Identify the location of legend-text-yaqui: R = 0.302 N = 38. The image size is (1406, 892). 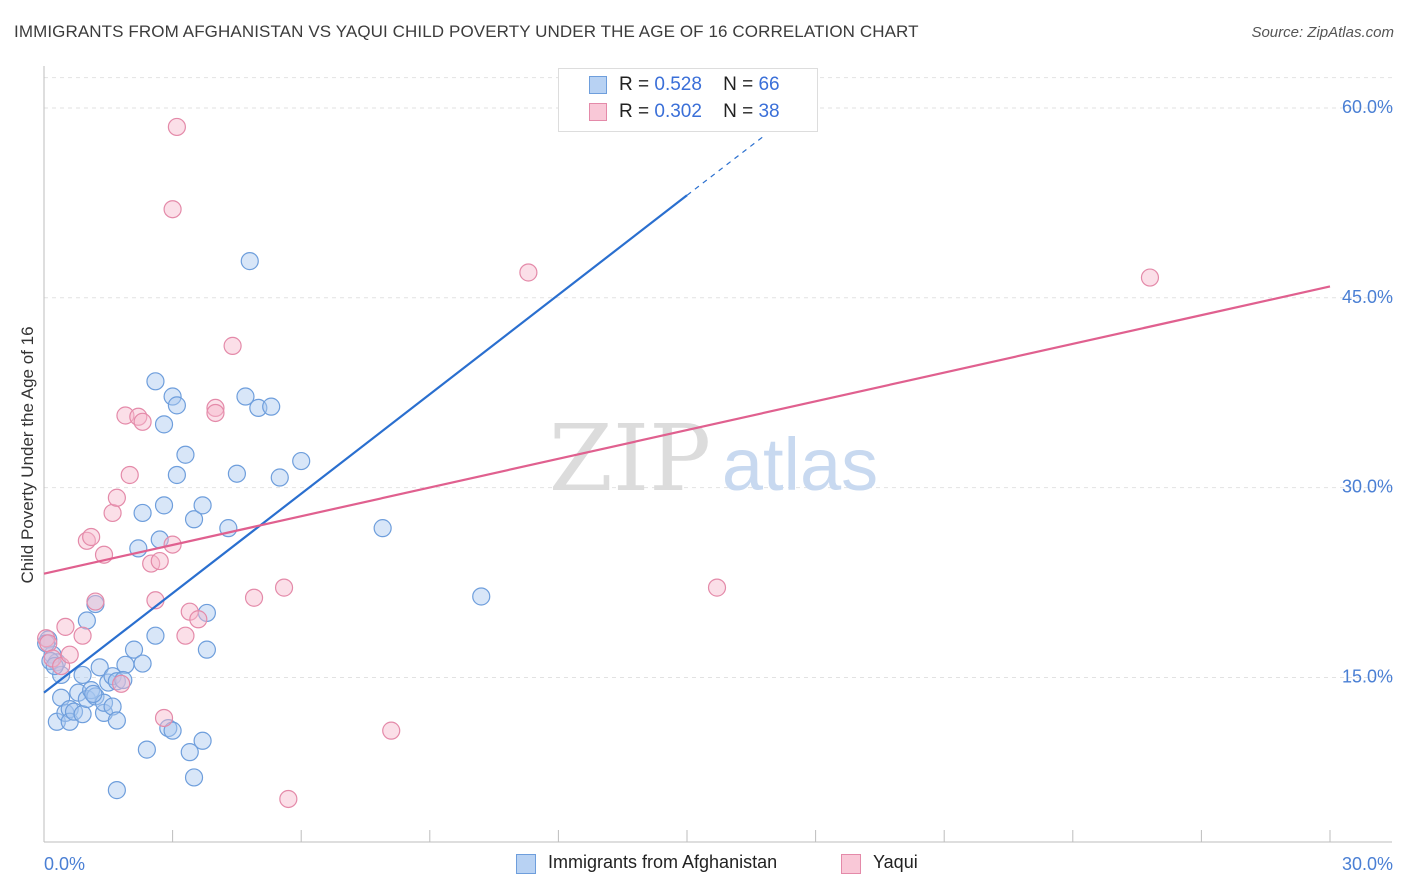
(699, 112).